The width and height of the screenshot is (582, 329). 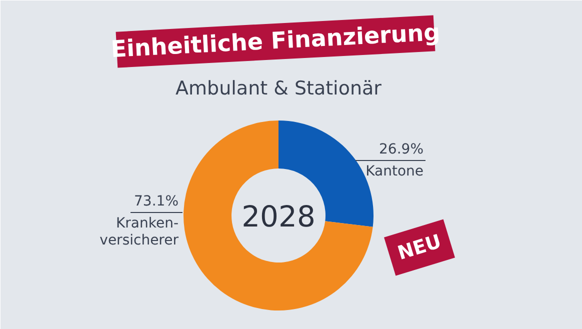 I want to click on chart-subtitle: Ambulant & Stationär, so click(x=279, y=89).